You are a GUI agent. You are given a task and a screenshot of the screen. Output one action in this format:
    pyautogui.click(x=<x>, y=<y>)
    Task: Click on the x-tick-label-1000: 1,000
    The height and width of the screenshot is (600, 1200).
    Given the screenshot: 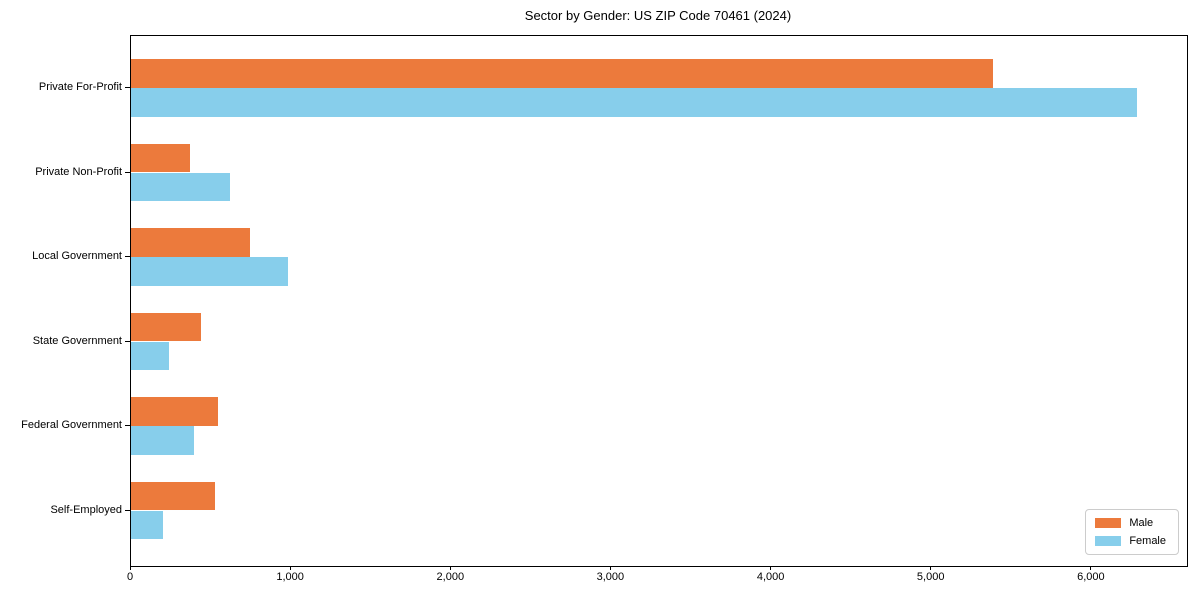 What is the action you would take?
    pyautogui.click(x=290, y=577)
    